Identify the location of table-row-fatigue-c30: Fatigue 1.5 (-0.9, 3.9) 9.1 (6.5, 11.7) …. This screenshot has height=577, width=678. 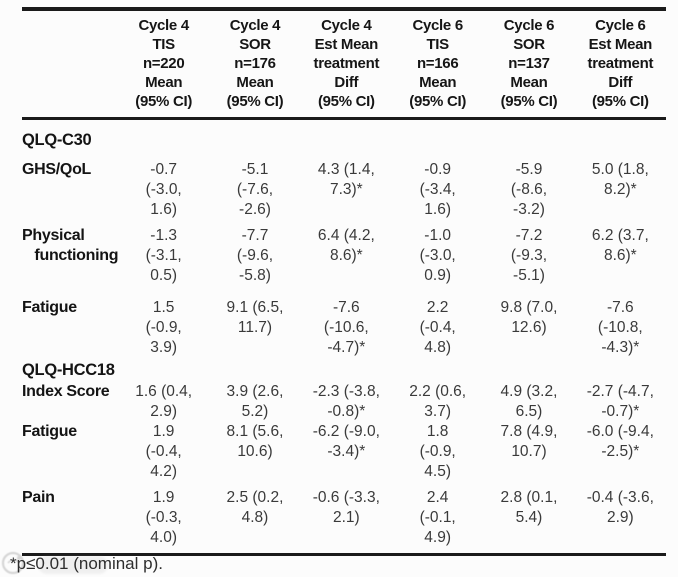
(344, 322).